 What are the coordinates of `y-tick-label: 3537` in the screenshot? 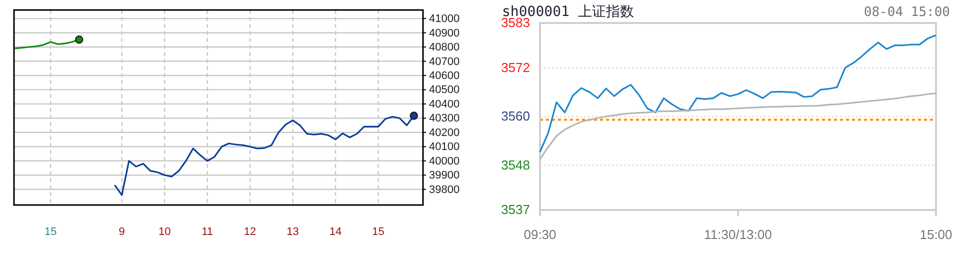 It's located at (515, 210).